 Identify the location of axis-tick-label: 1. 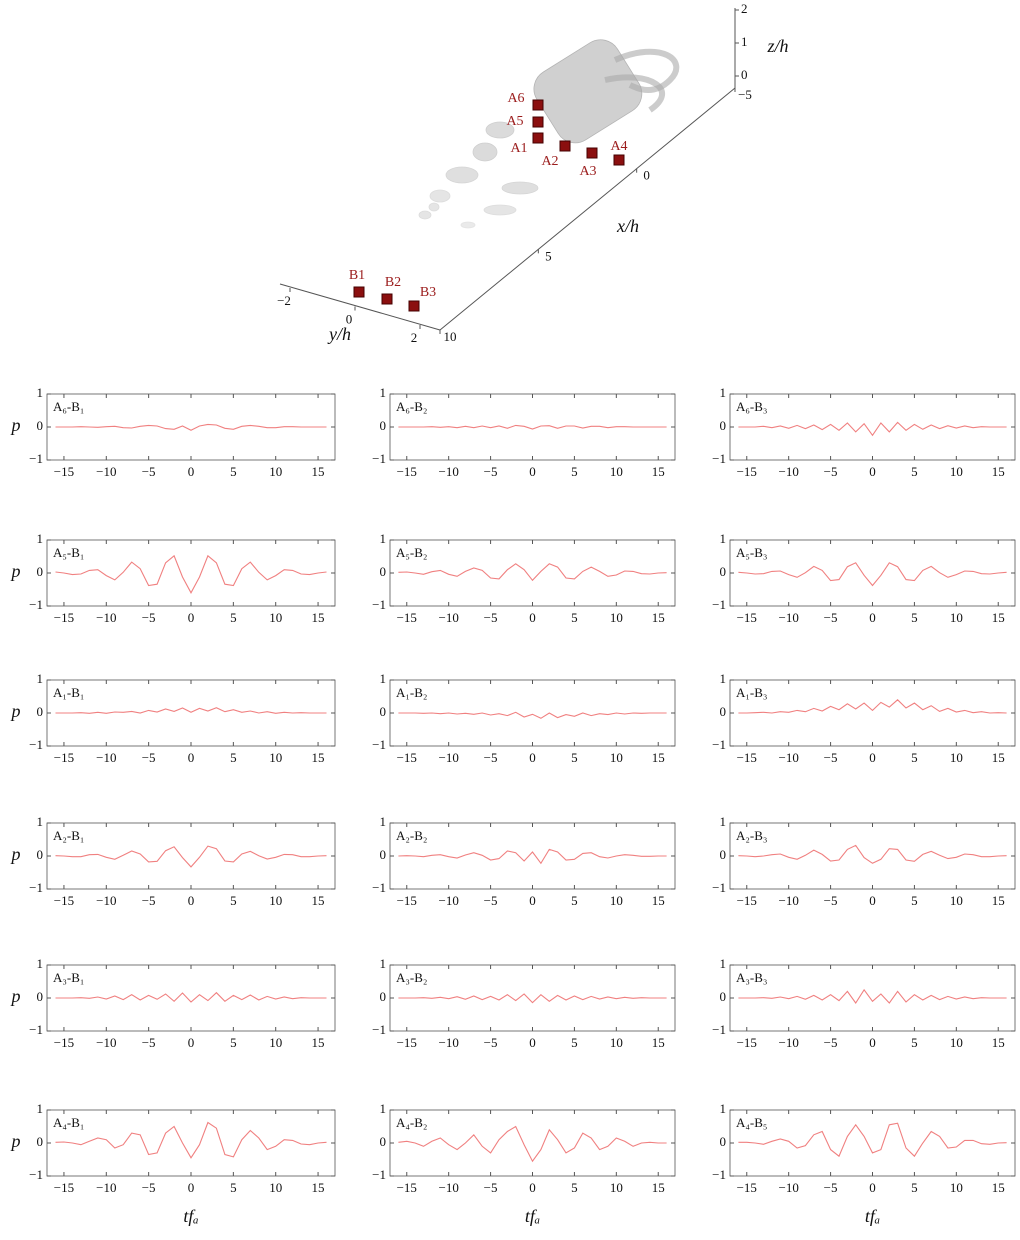
(744, 41).